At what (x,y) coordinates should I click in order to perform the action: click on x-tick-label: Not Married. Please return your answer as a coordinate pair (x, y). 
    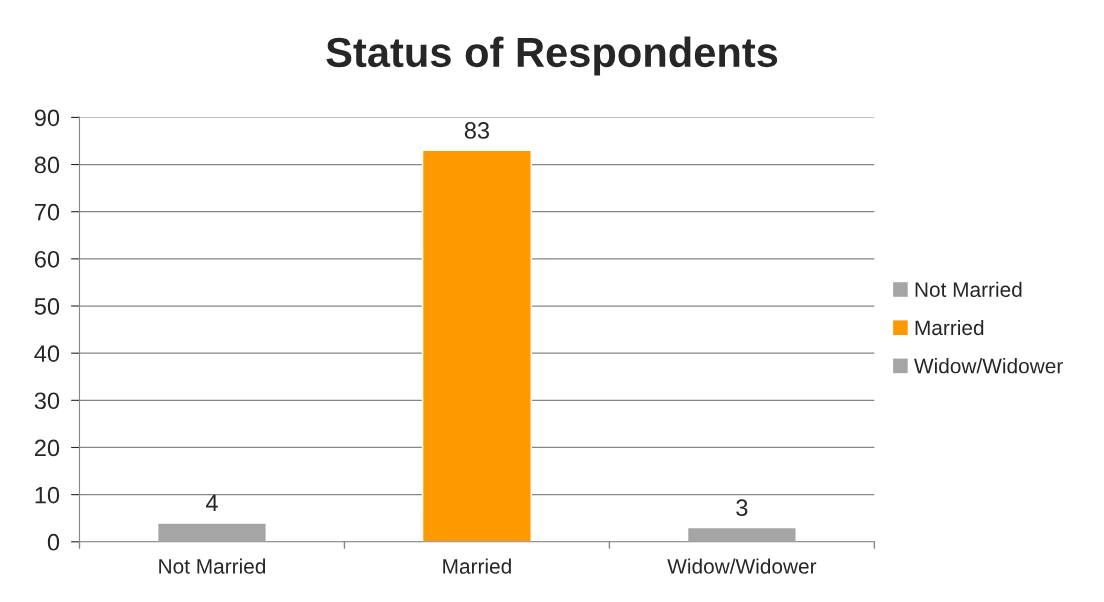
    Looking at the image, I should click on (212, 566).